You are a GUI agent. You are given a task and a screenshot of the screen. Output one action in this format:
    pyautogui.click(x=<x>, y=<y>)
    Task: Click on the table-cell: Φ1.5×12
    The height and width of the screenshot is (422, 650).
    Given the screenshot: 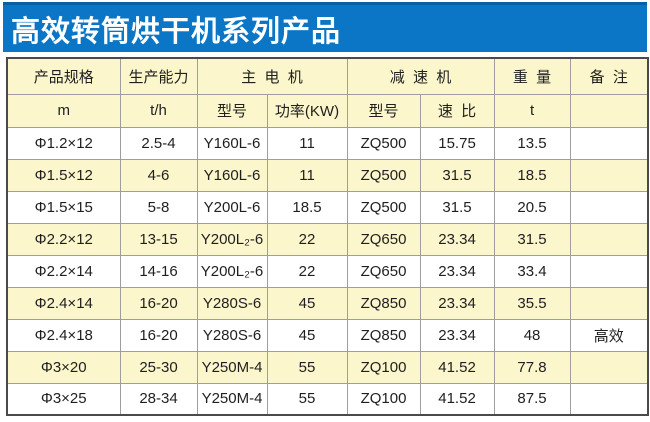 What is the action you would take?
    pyautogui.click(x=63, y=175)
    